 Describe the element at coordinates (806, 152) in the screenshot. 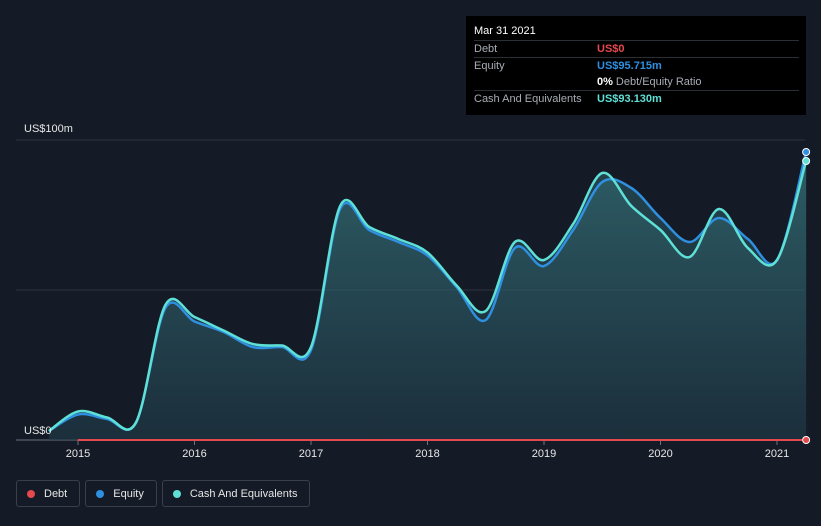

I see `equity-end-point` at that location.